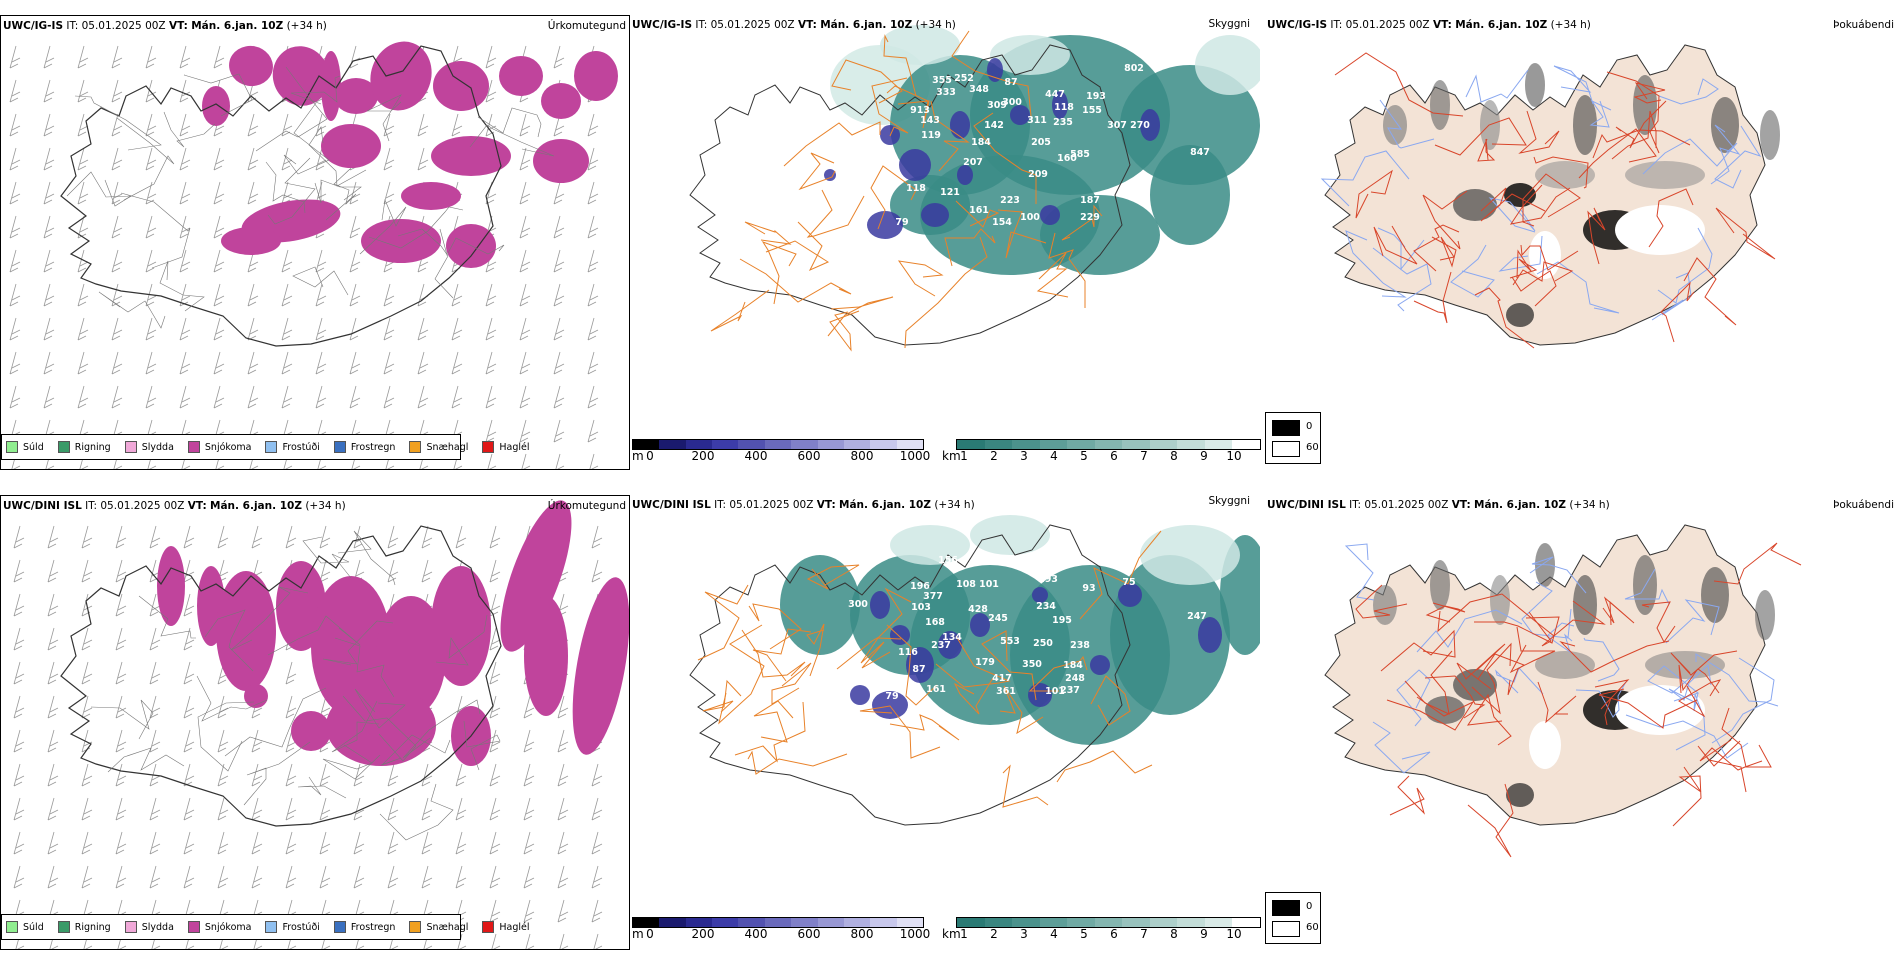  I want to click on visibility-tick: 8, so click(1174, 456).